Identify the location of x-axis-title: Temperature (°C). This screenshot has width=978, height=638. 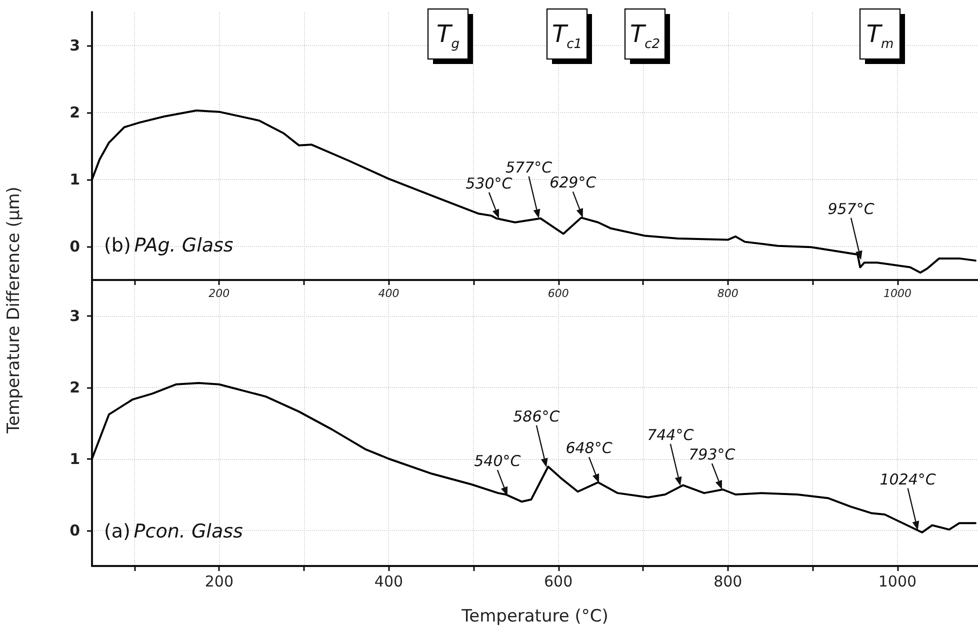
(534, 616).